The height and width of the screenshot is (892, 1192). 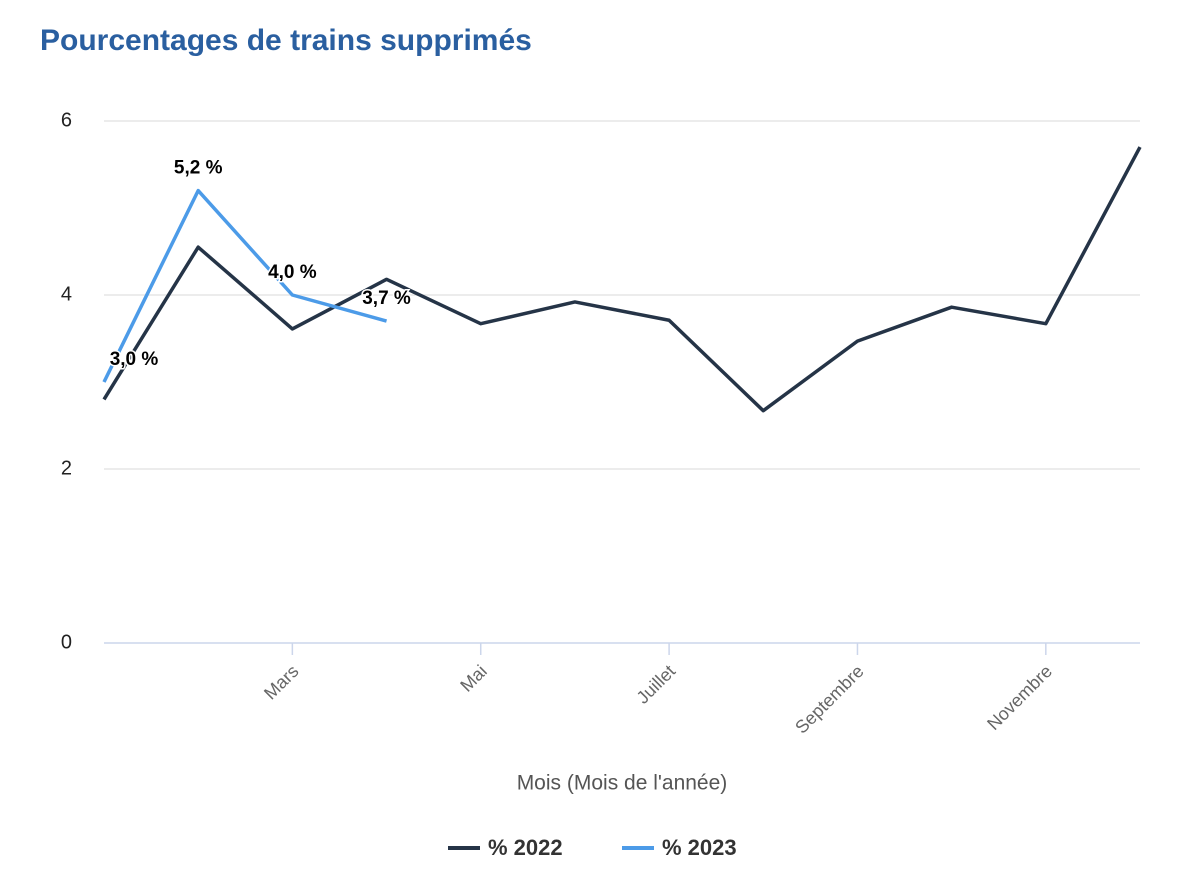 What do you see at coordinates (286, 40) in the screenshot?
I see `chart-title: Pourcentages de trains supprimés` at bounding box center [286, 40].